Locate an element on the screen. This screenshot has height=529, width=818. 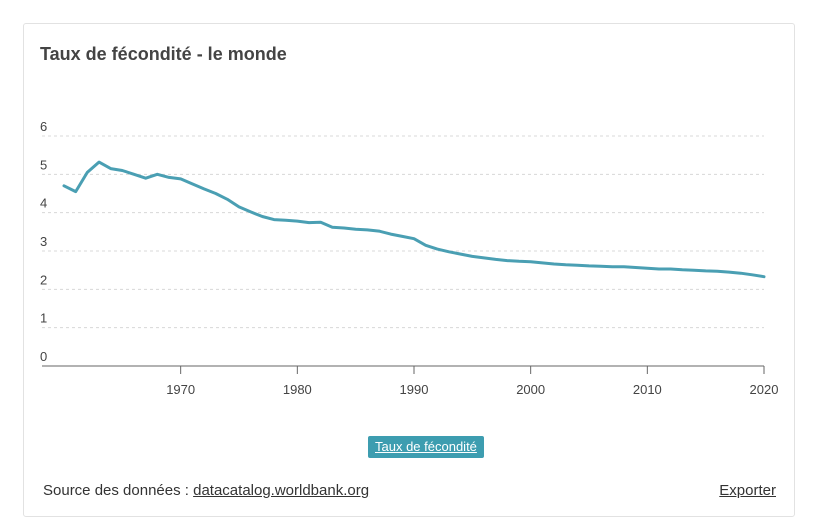
x-tick-label-1990: 1990 is located at coordinates (414, 389).